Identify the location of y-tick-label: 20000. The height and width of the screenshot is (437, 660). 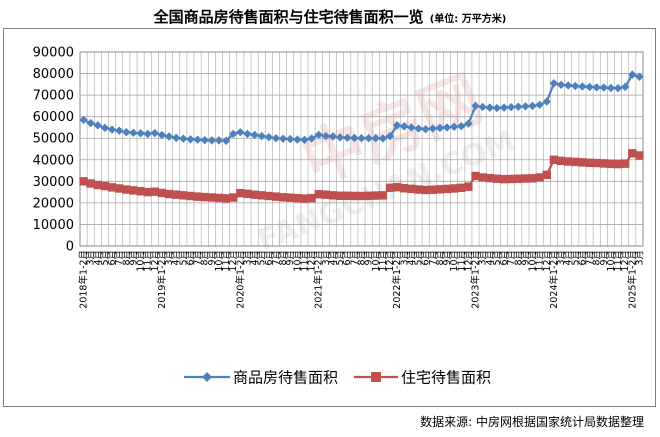
(53, 203).